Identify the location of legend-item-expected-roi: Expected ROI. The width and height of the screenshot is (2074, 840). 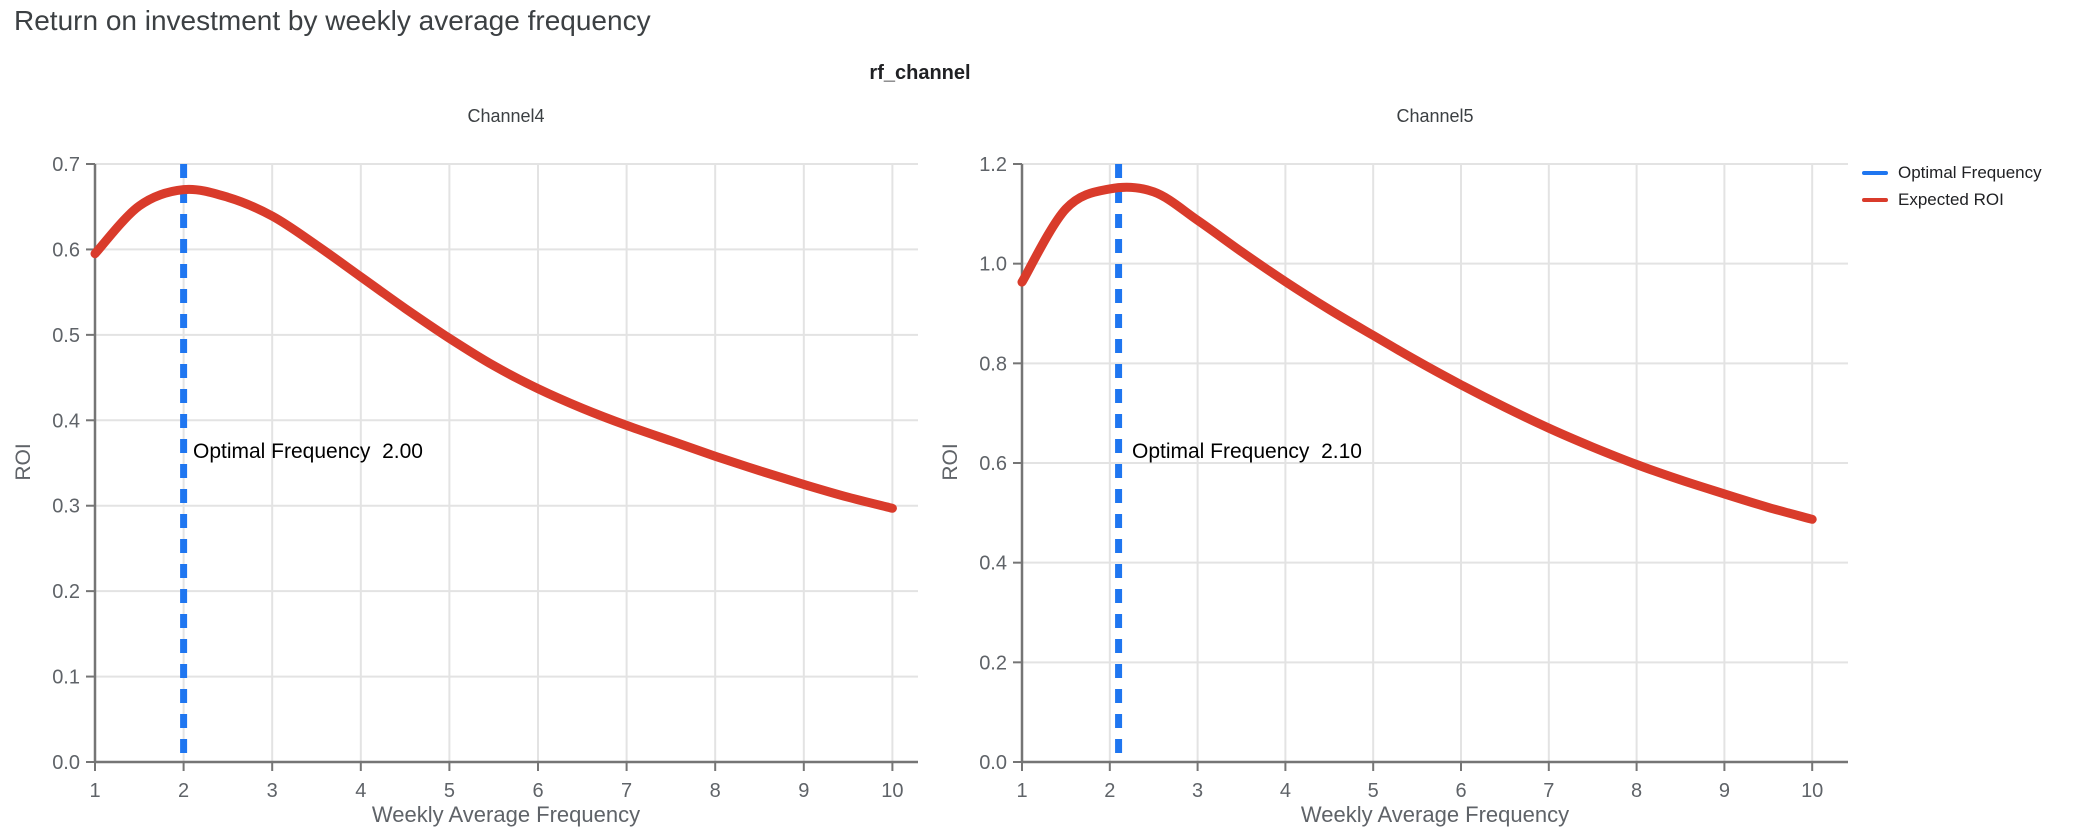
(1952, 199).